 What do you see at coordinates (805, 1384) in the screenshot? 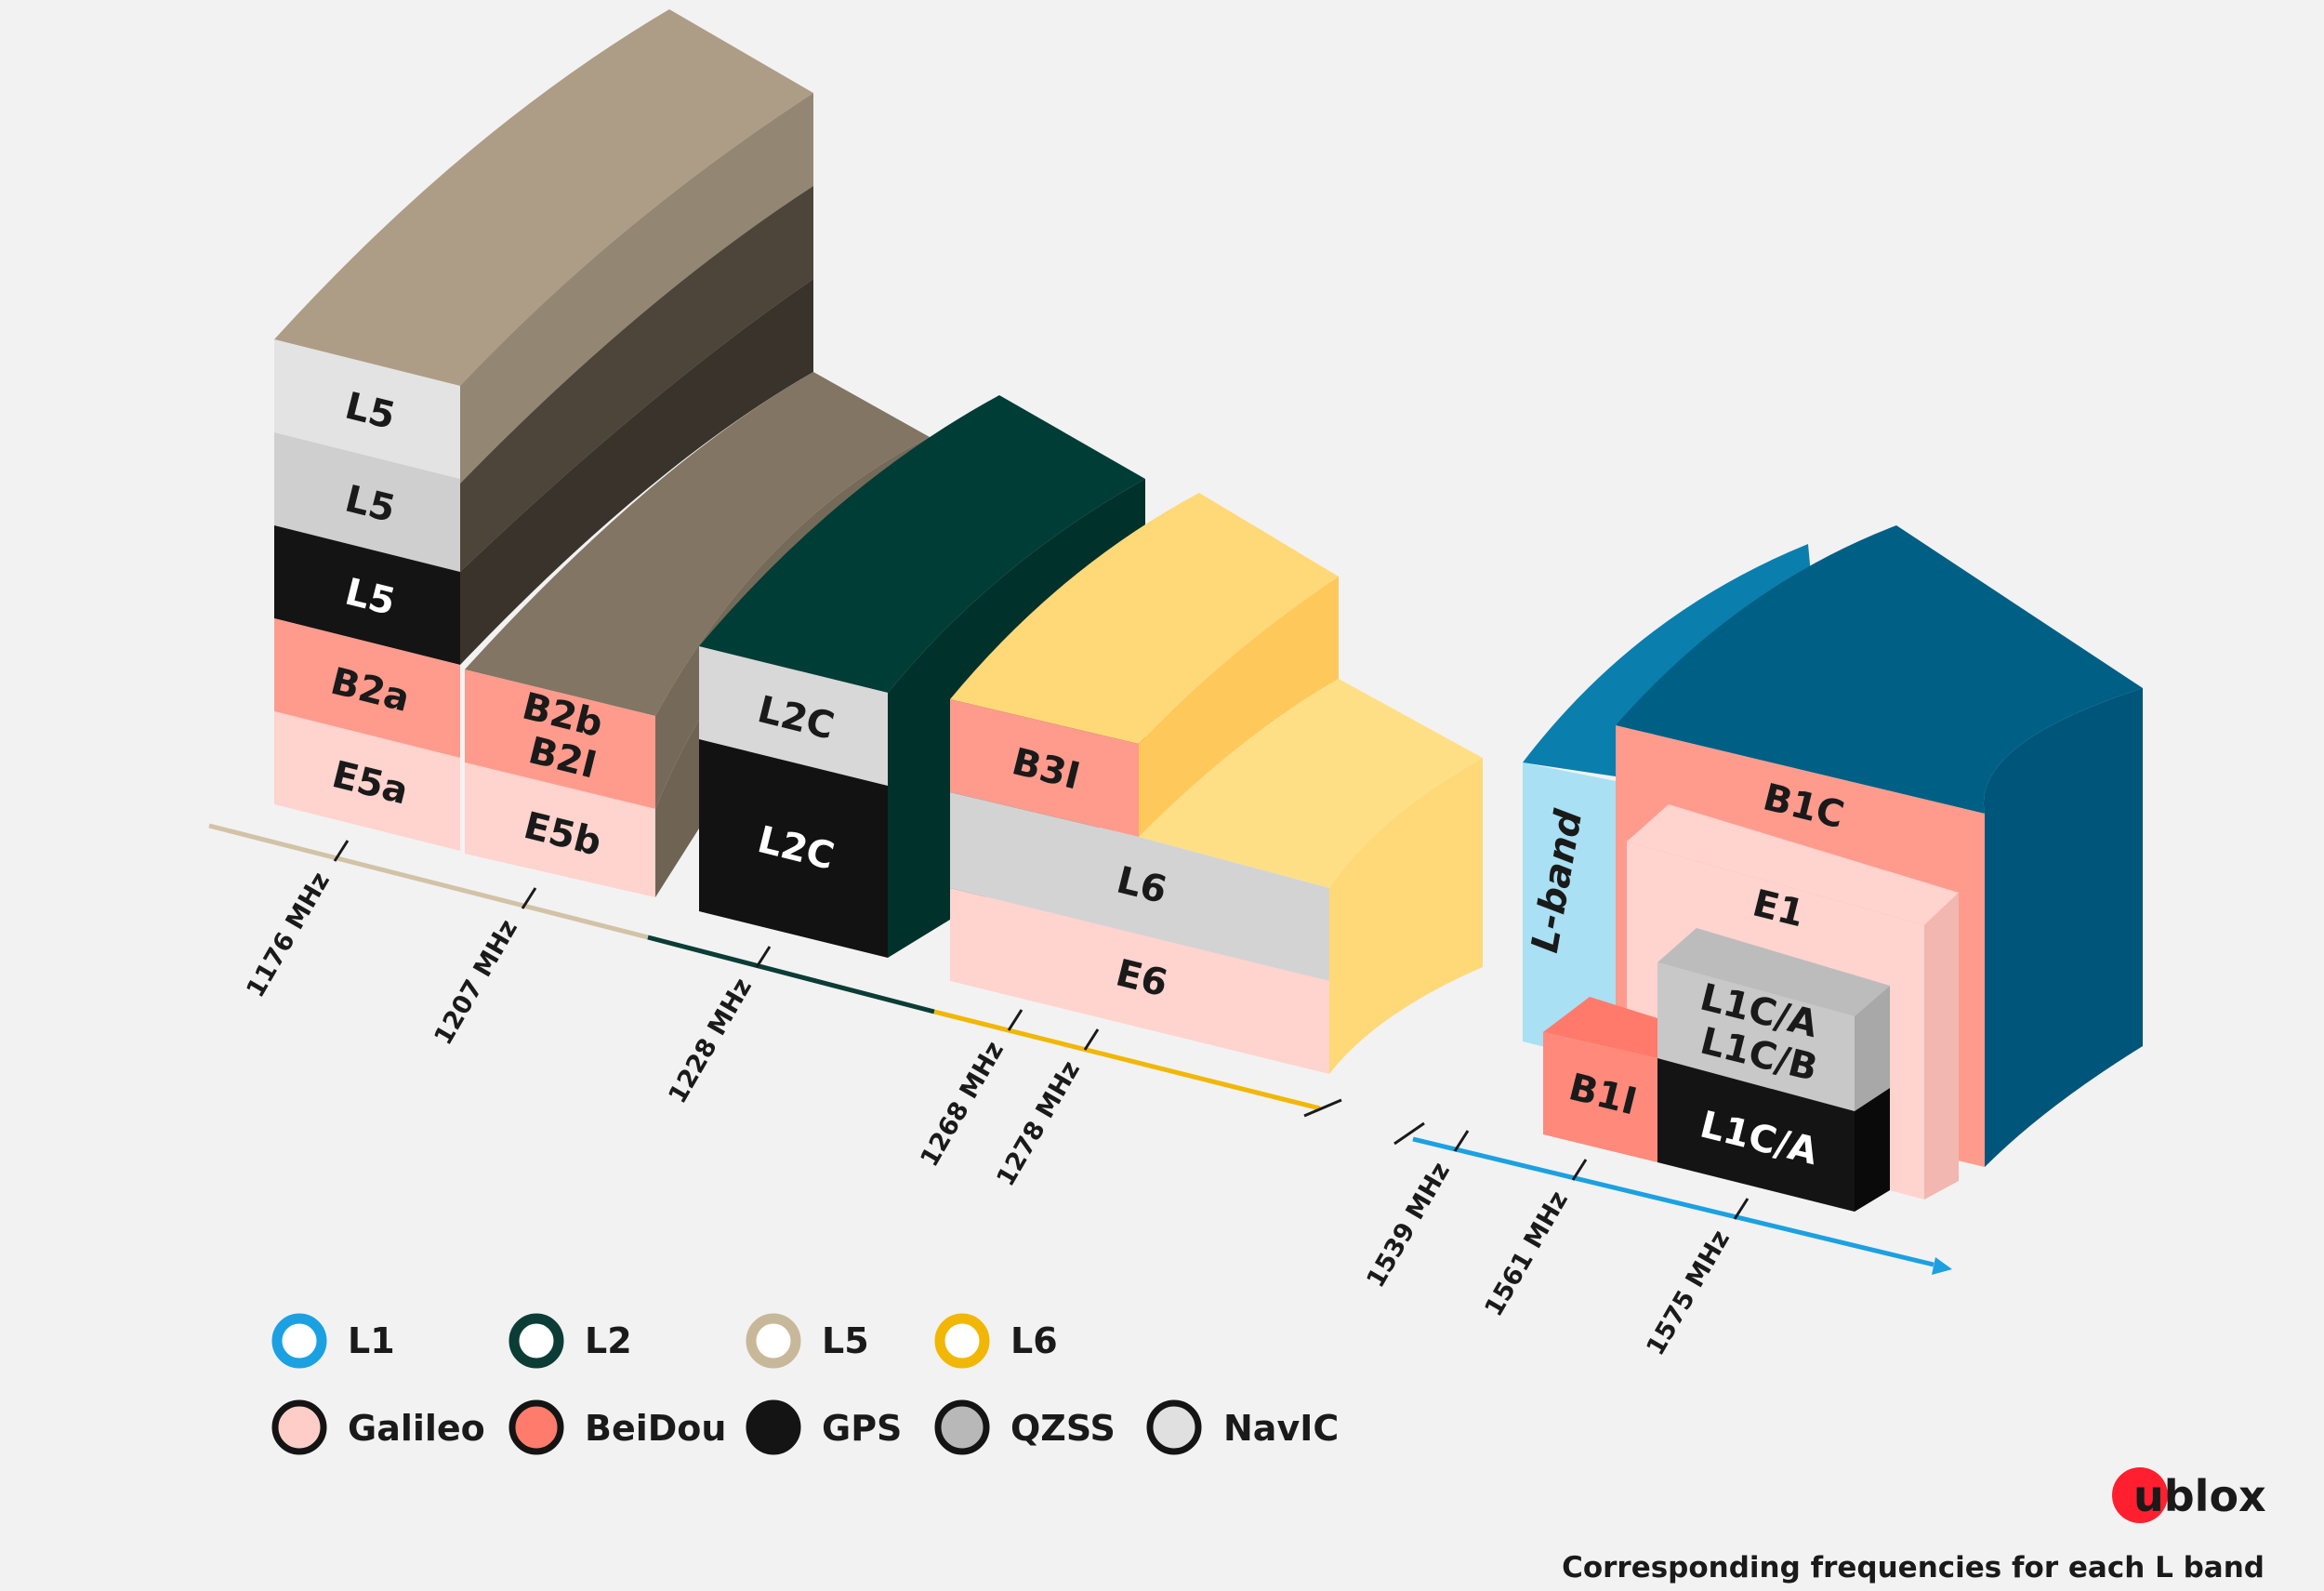
I see `legend: L1 L2 L5 L6 Galileo BeiDou GPS QZ` at bounding box center [805, 1384].